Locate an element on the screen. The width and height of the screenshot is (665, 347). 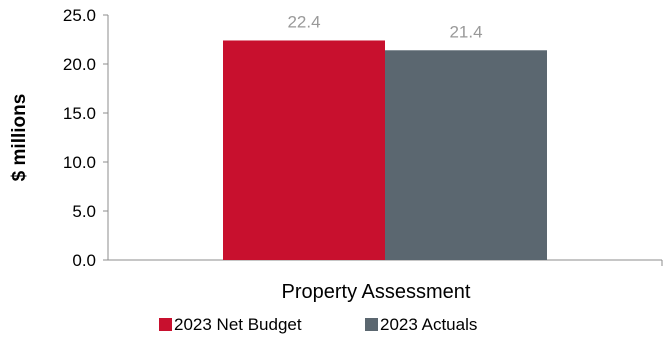
y-tick-label: 10.0 is located at coordinates (79, 162).